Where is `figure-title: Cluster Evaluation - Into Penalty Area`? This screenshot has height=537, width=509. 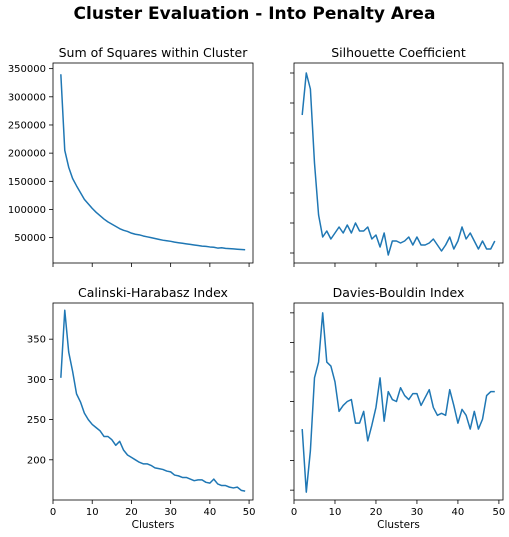
figure-title: Cluster Evaluation - Into Penalty Area is located at coordinates (254, 14).